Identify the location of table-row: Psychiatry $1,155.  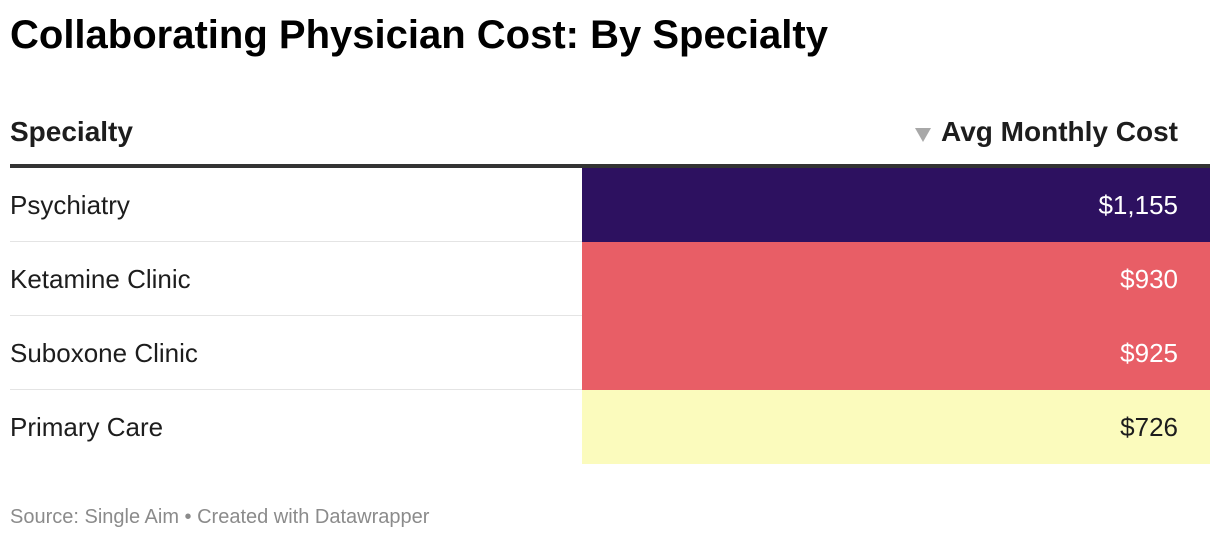
(610, 205).